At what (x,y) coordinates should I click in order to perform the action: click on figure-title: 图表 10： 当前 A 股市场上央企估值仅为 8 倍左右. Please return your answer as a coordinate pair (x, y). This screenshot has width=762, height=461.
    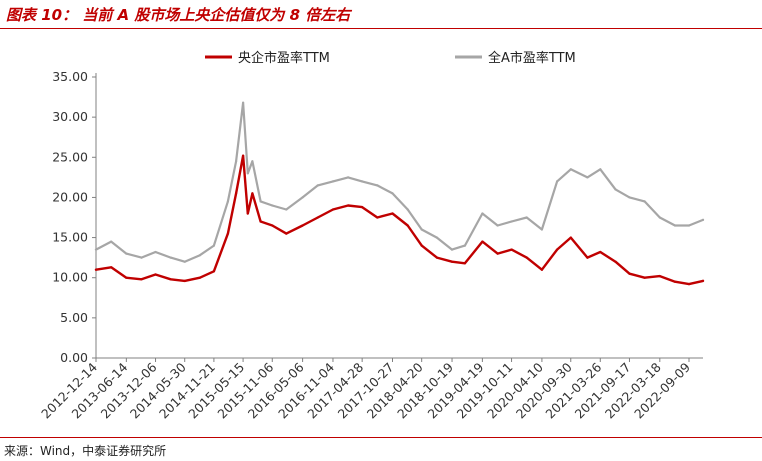
    Looking at the image, I should click on (178, 15).